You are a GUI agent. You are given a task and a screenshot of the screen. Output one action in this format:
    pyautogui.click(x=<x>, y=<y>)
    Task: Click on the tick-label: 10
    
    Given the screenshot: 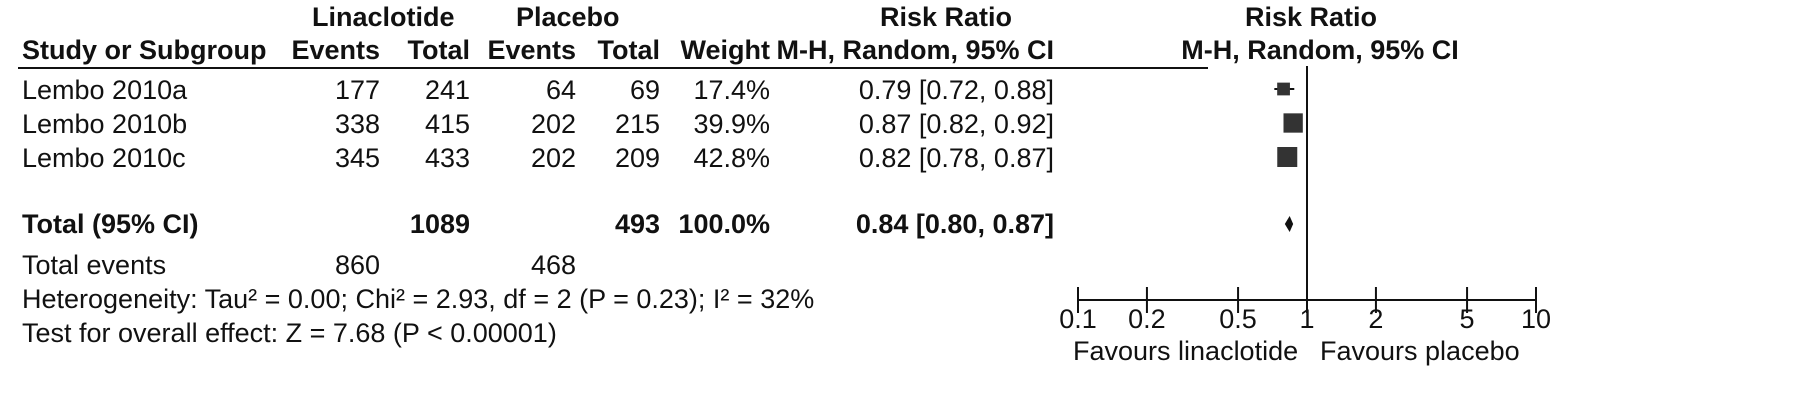 What is the action you would take?
    pyautogui.click(x=1536, y=319)
    